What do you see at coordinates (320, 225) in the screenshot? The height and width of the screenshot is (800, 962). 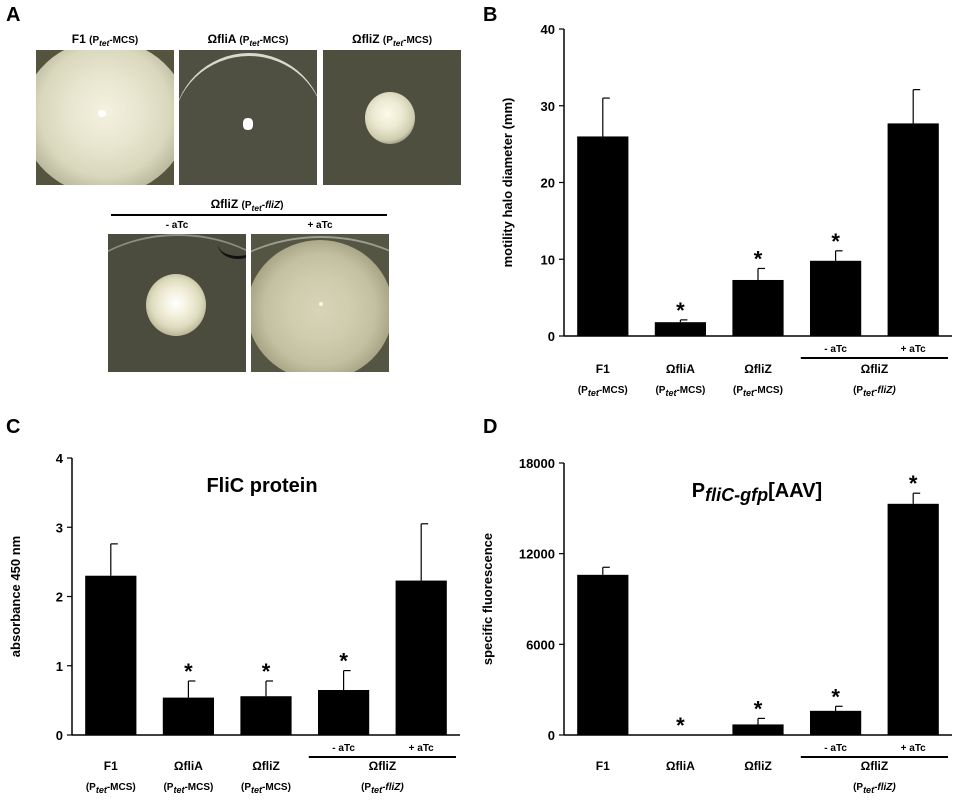 I see `plate-label-plus-atc: + aTc` at bounding box center [320, 225].